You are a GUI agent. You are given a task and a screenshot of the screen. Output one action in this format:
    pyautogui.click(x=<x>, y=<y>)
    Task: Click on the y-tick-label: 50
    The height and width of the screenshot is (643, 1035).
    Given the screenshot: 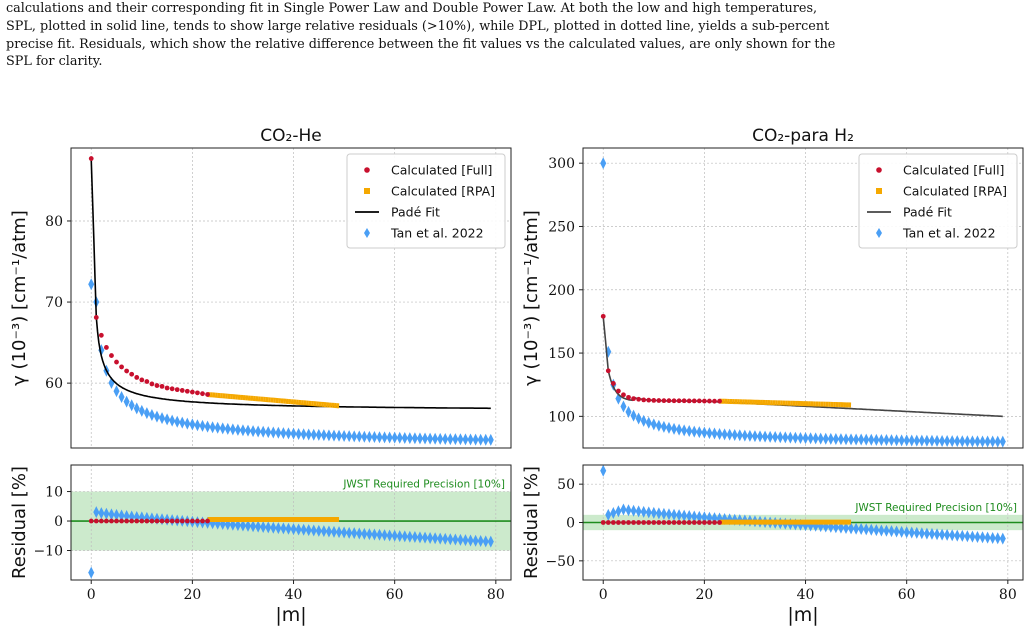 What is the action you would take?
    pyautogui.click(x=566, y=485)
    